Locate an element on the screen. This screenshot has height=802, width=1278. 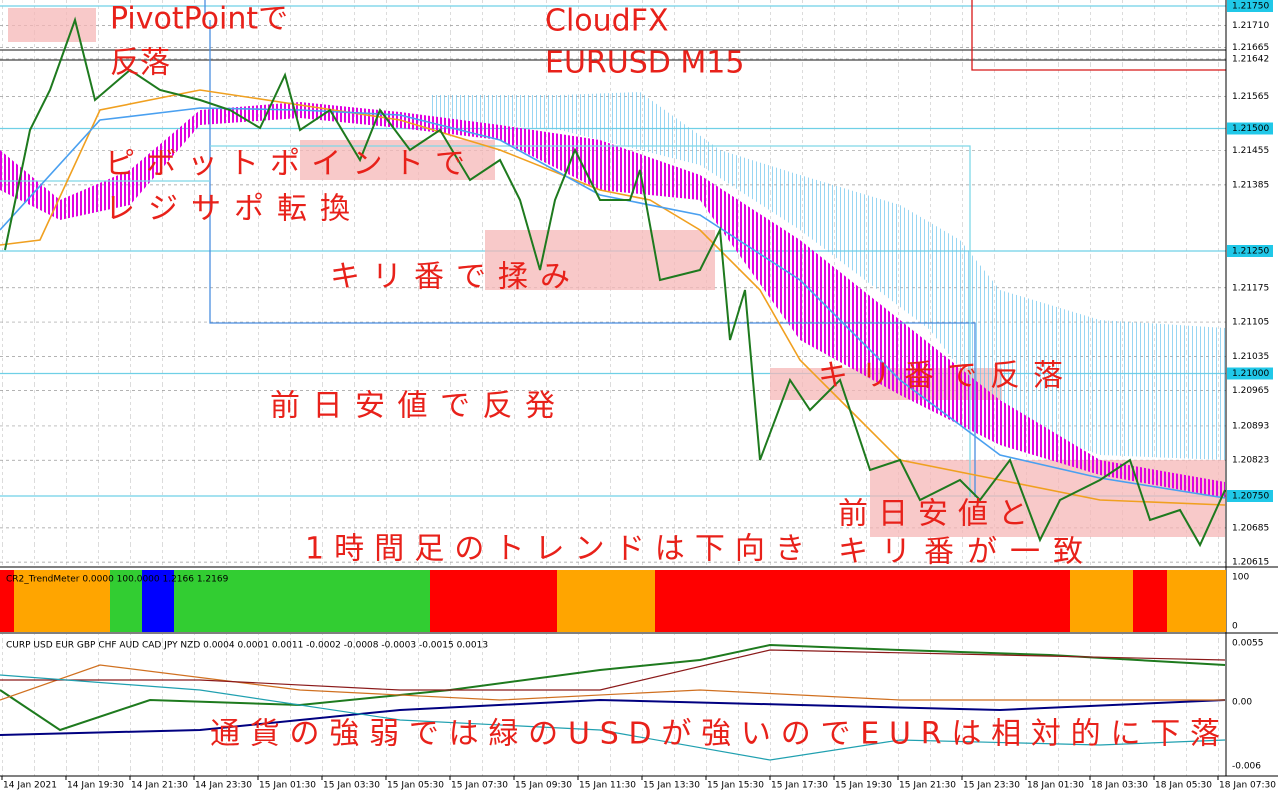
time-label: 15 Jan 23:30 is located at coordinates (991, 786).